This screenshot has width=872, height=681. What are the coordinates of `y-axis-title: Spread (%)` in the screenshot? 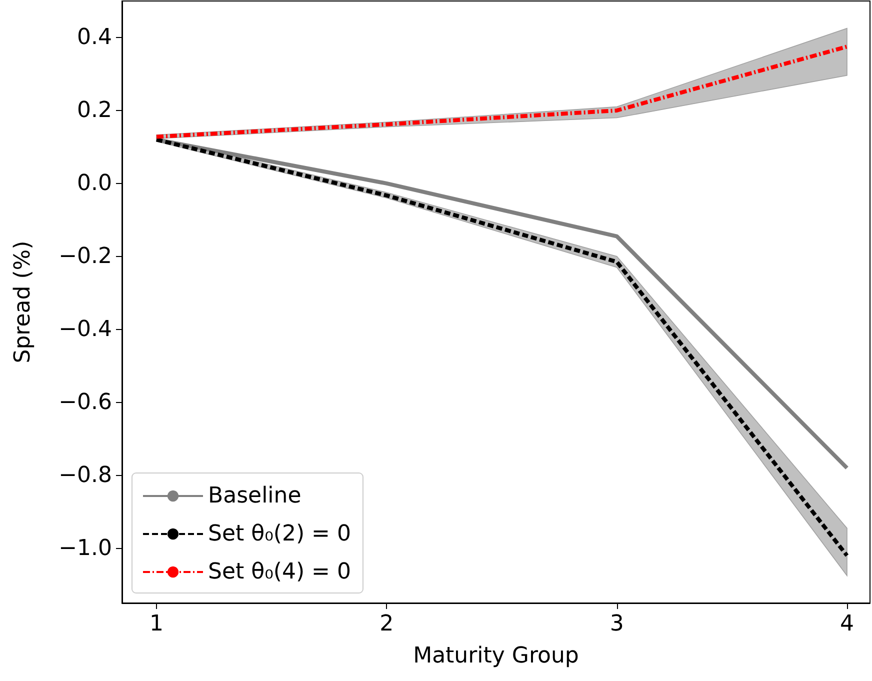 It's located at (23, 302).